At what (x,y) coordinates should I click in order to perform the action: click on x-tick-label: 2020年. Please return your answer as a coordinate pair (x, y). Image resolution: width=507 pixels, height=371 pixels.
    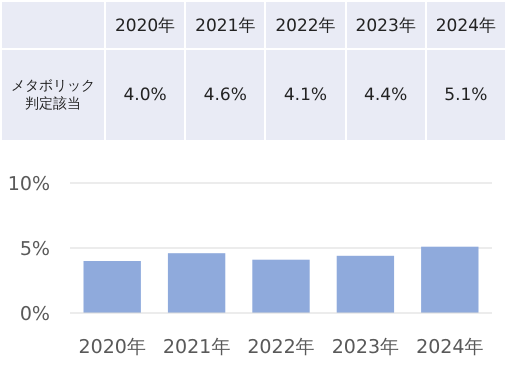
    Looking at the image, I should click on (112, 347).